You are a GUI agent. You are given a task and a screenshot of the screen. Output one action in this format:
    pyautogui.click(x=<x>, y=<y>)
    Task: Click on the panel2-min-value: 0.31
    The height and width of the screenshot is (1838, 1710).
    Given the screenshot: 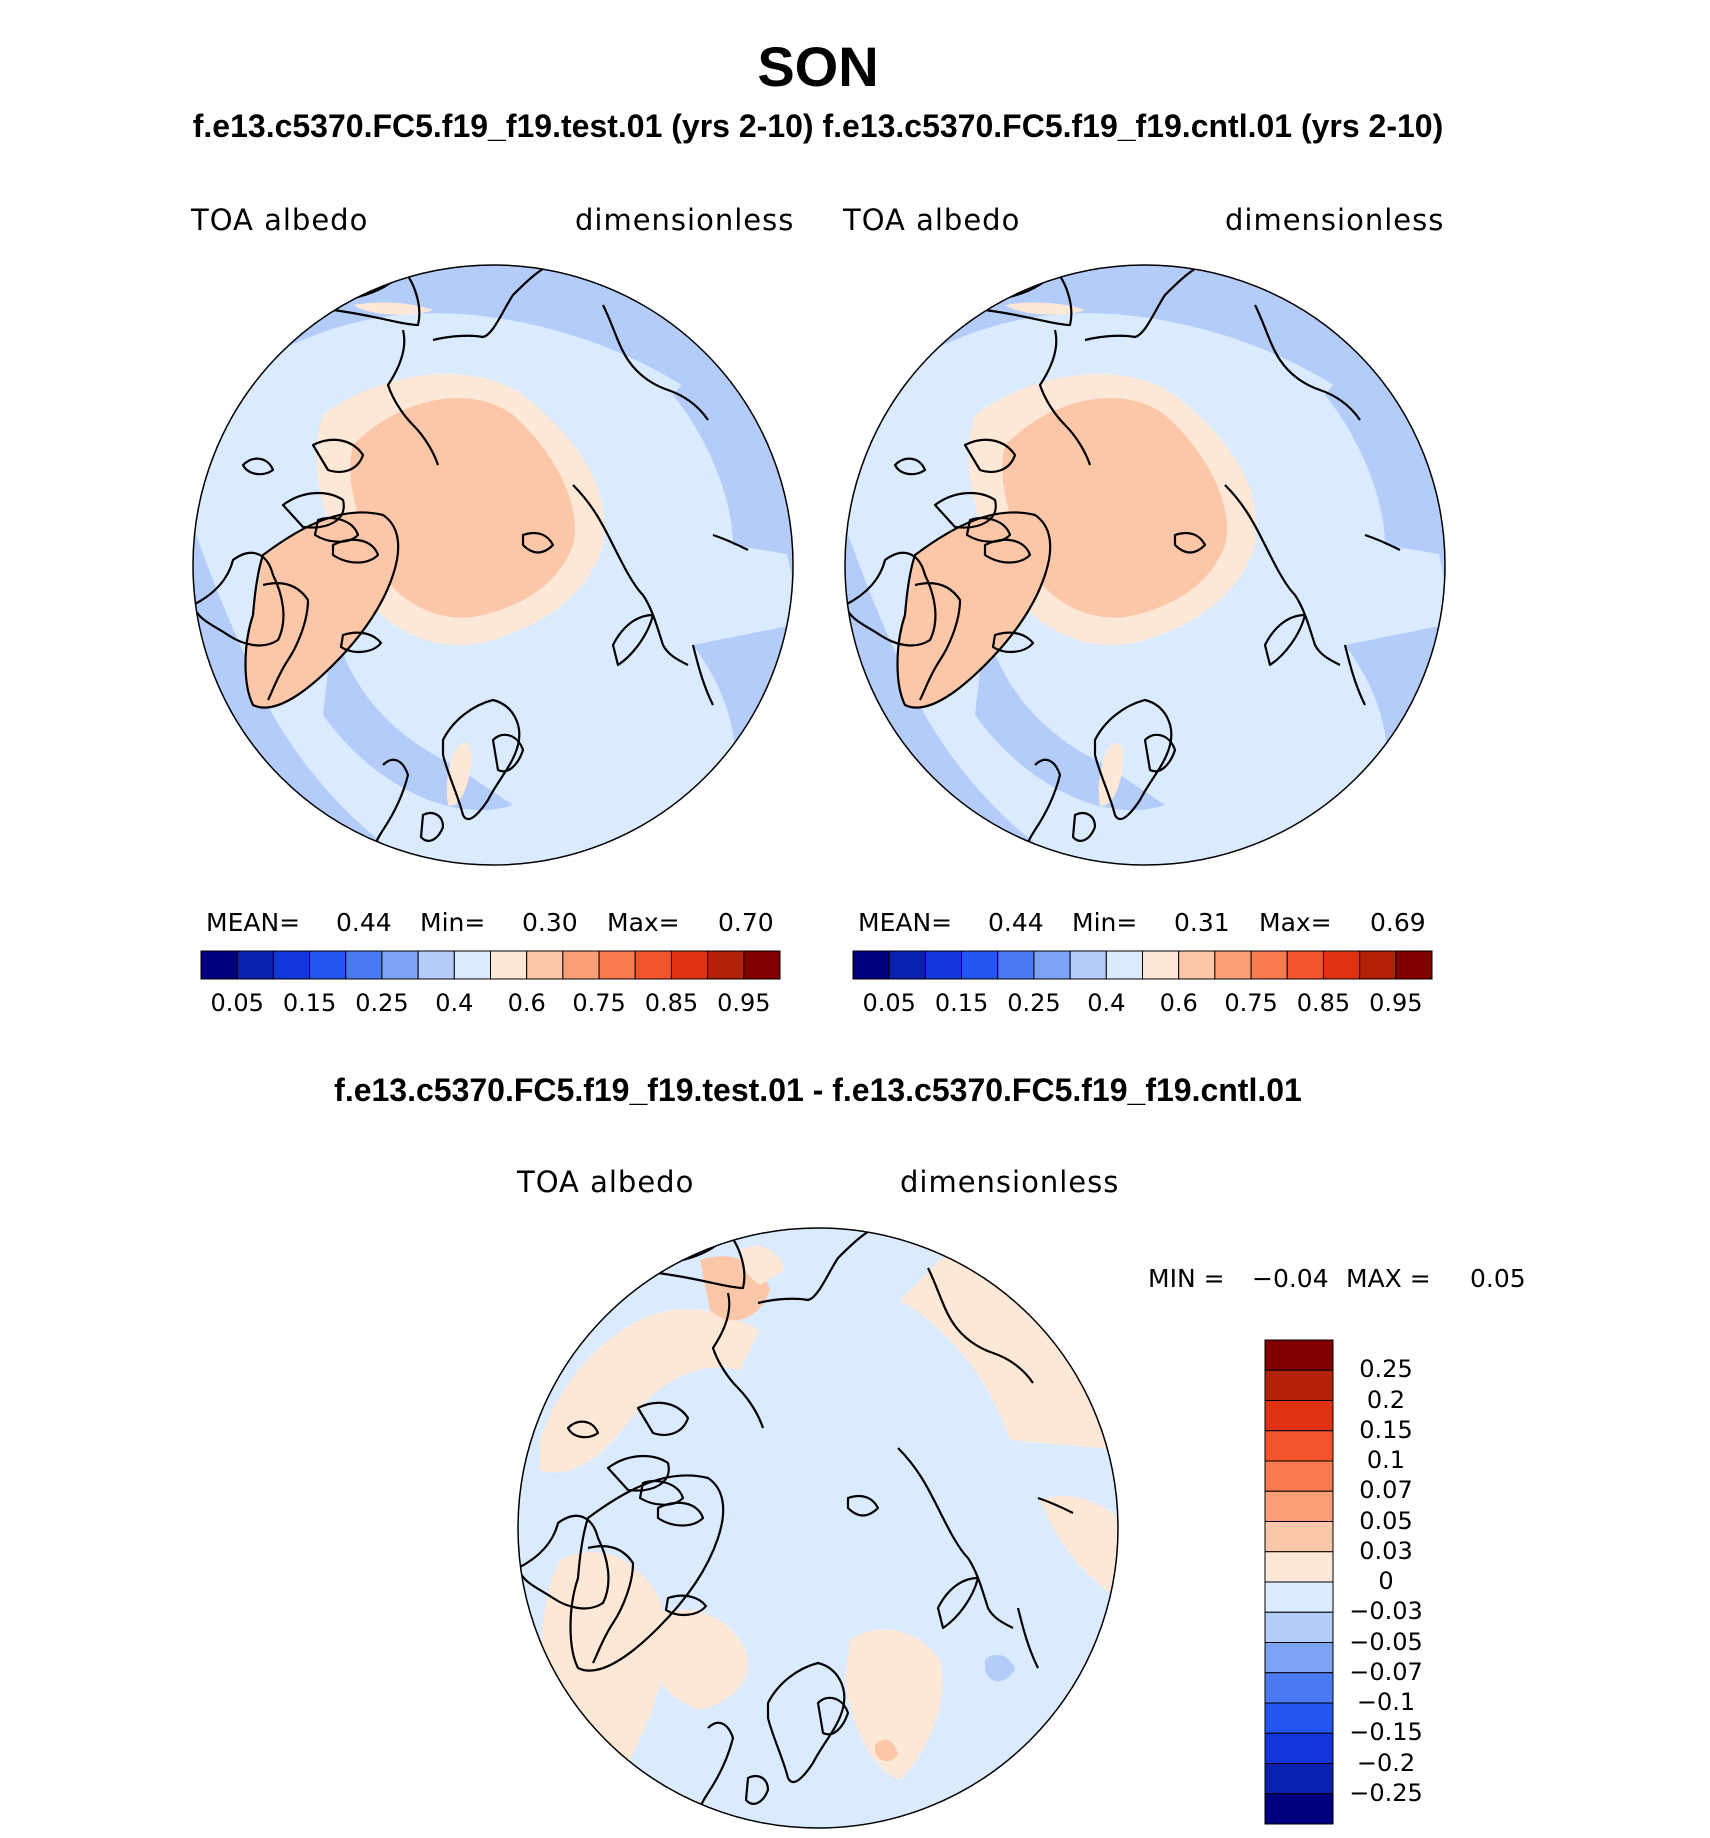 What is the action you would take?
    pyautogui.click(x=1202, y=922)
    